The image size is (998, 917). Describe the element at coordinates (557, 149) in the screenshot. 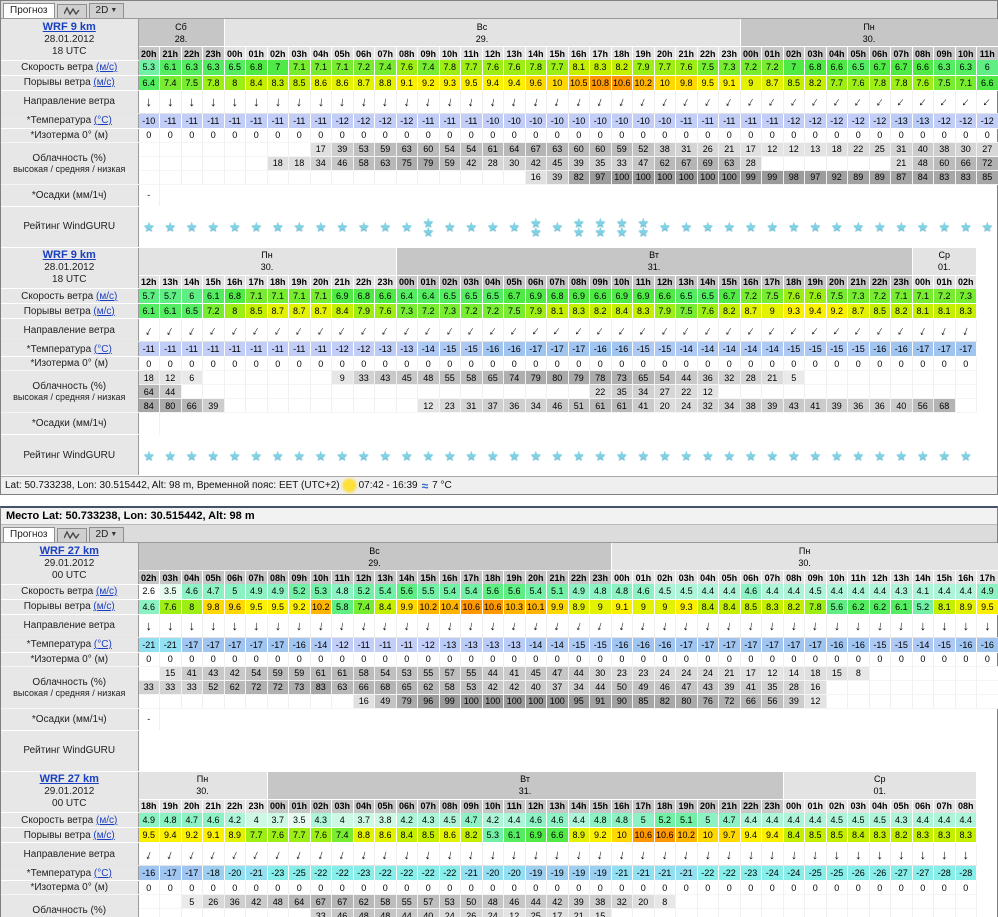

I see `cloud-high-cell: 63` at that location.